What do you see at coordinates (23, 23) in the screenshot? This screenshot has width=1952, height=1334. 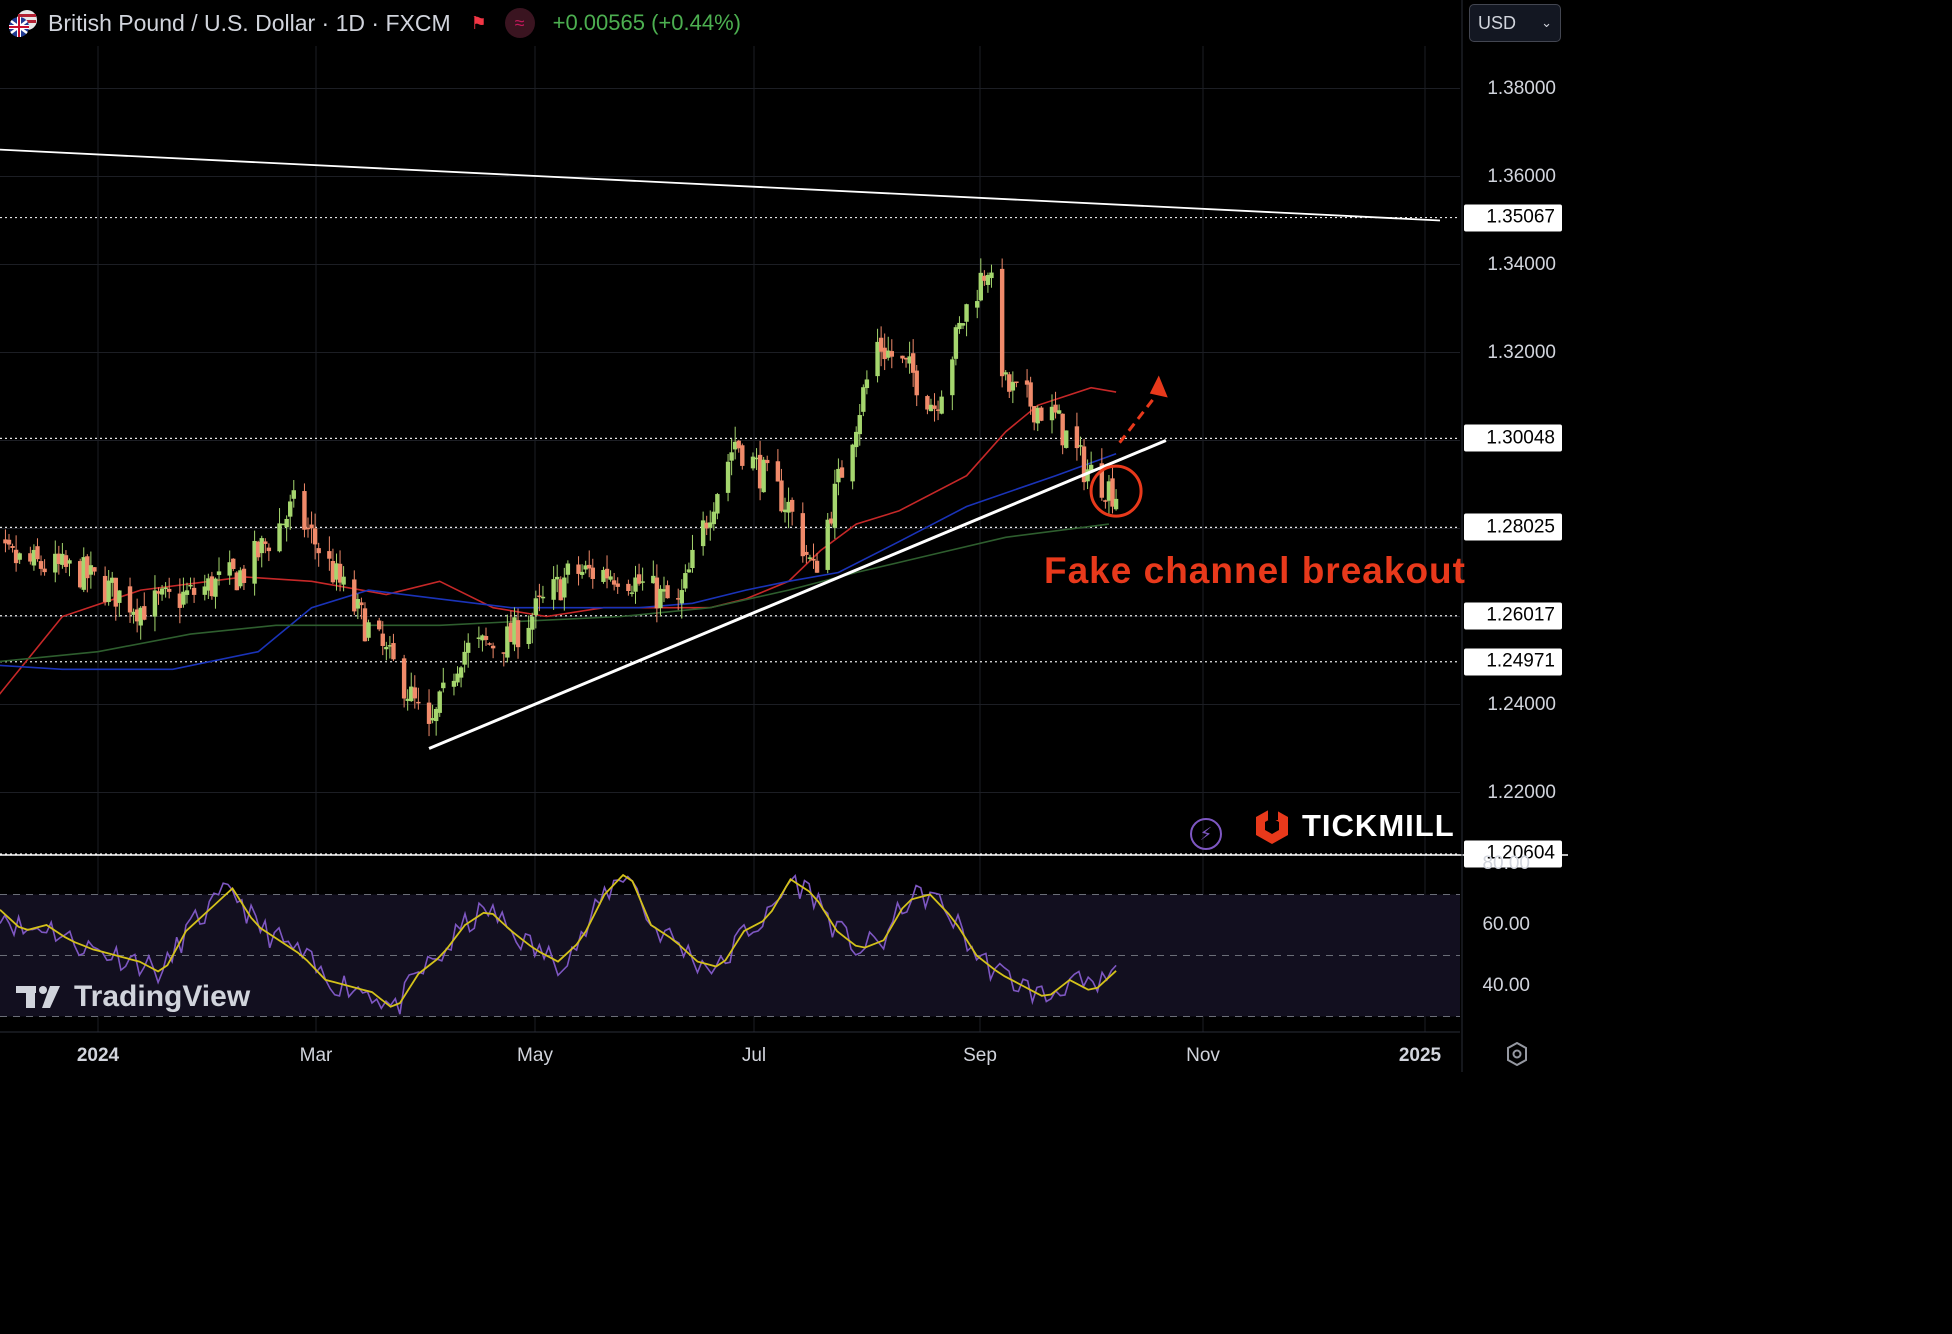 I see `gbp-usd-flag-icon` at bounding box center [23, 23].